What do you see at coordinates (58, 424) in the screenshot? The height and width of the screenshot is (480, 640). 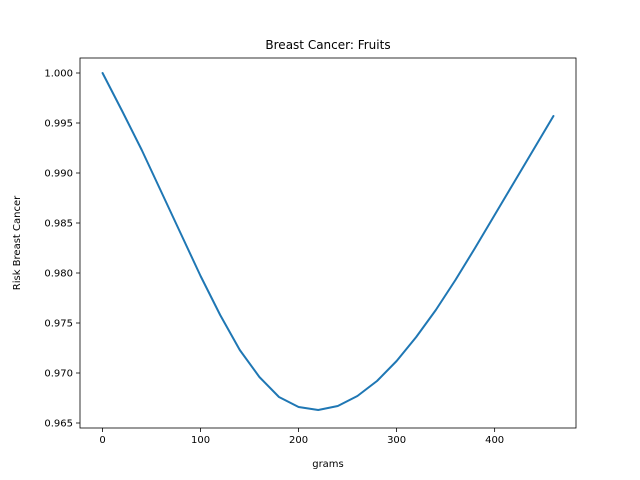 I see `y-tick-label: 0.965` at bounding box center [58, 424].